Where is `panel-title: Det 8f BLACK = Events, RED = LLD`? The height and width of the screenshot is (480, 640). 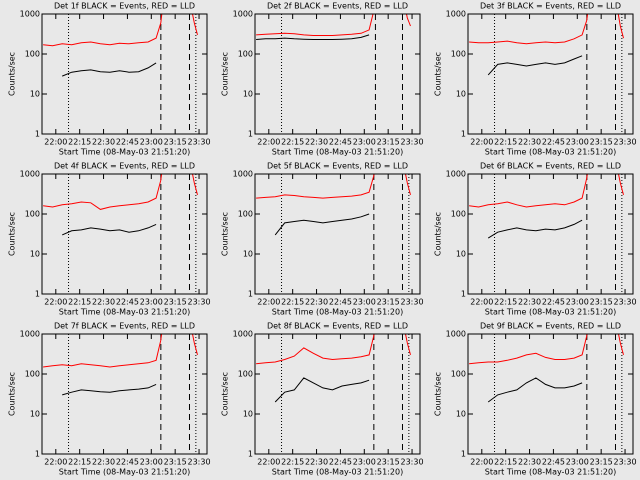 panel-title: Det 8f BLACK = Events, RED = LLD is located at coordinates (337, 326).